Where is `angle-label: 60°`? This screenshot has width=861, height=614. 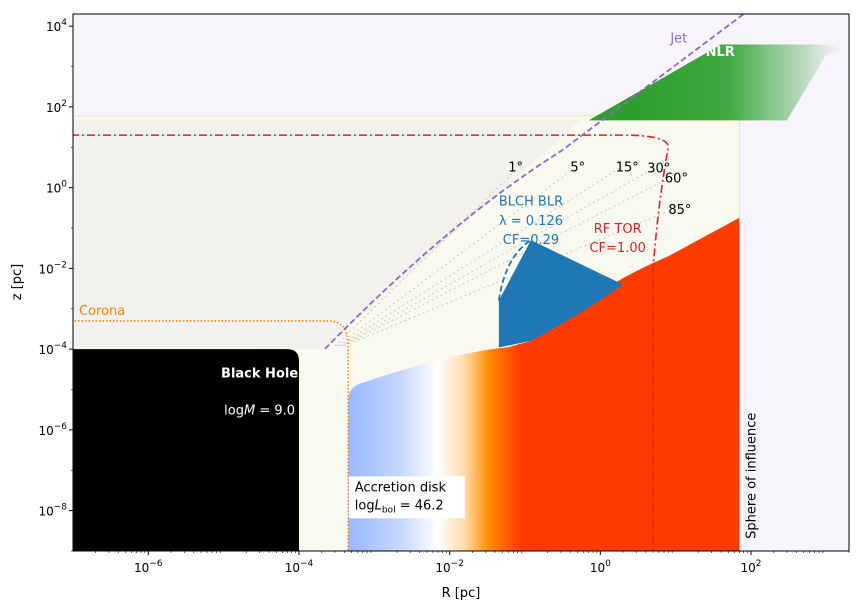 angle-label: 60° is located at coordinates (676, 178).